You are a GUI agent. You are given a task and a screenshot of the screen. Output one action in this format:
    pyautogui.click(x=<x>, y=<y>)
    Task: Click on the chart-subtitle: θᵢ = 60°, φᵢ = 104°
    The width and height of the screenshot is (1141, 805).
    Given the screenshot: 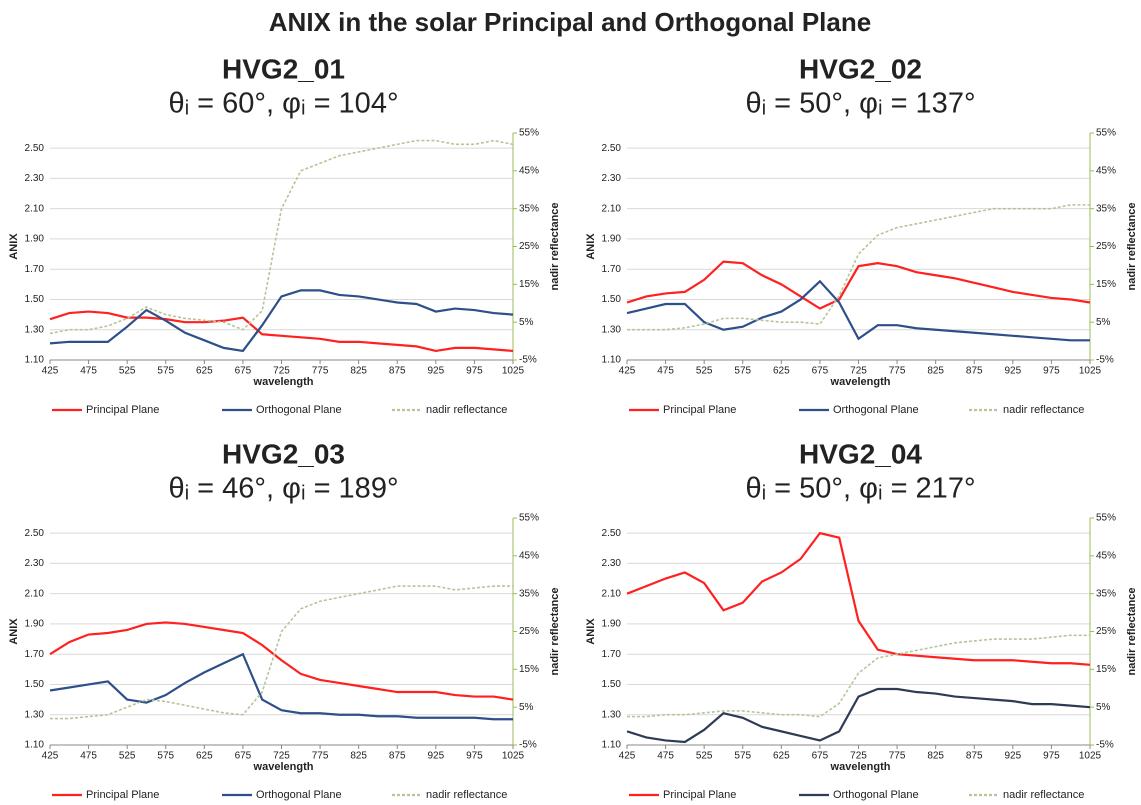 What is the action you would take?
    pyautogui.click(x=283, y=104)
    